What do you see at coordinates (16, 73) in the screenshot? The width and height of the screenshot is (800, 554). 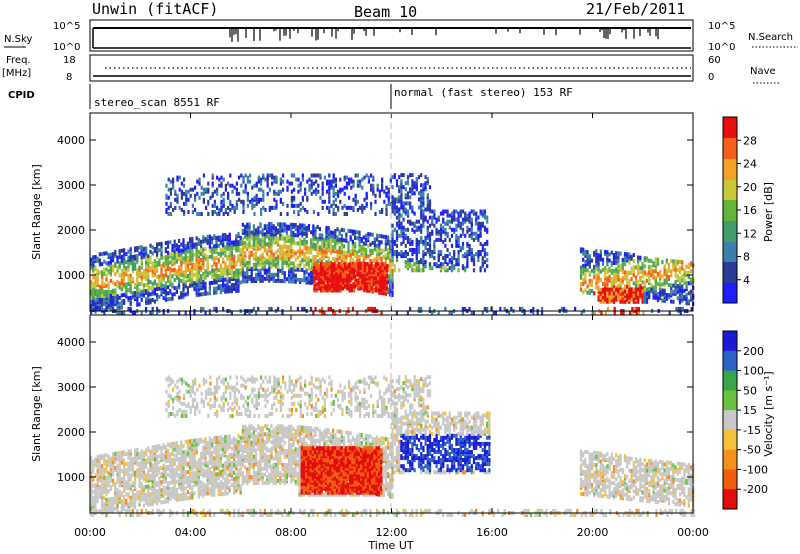 I see `freq-label-bottom: [MHz]` at bounding box center [16, 73].